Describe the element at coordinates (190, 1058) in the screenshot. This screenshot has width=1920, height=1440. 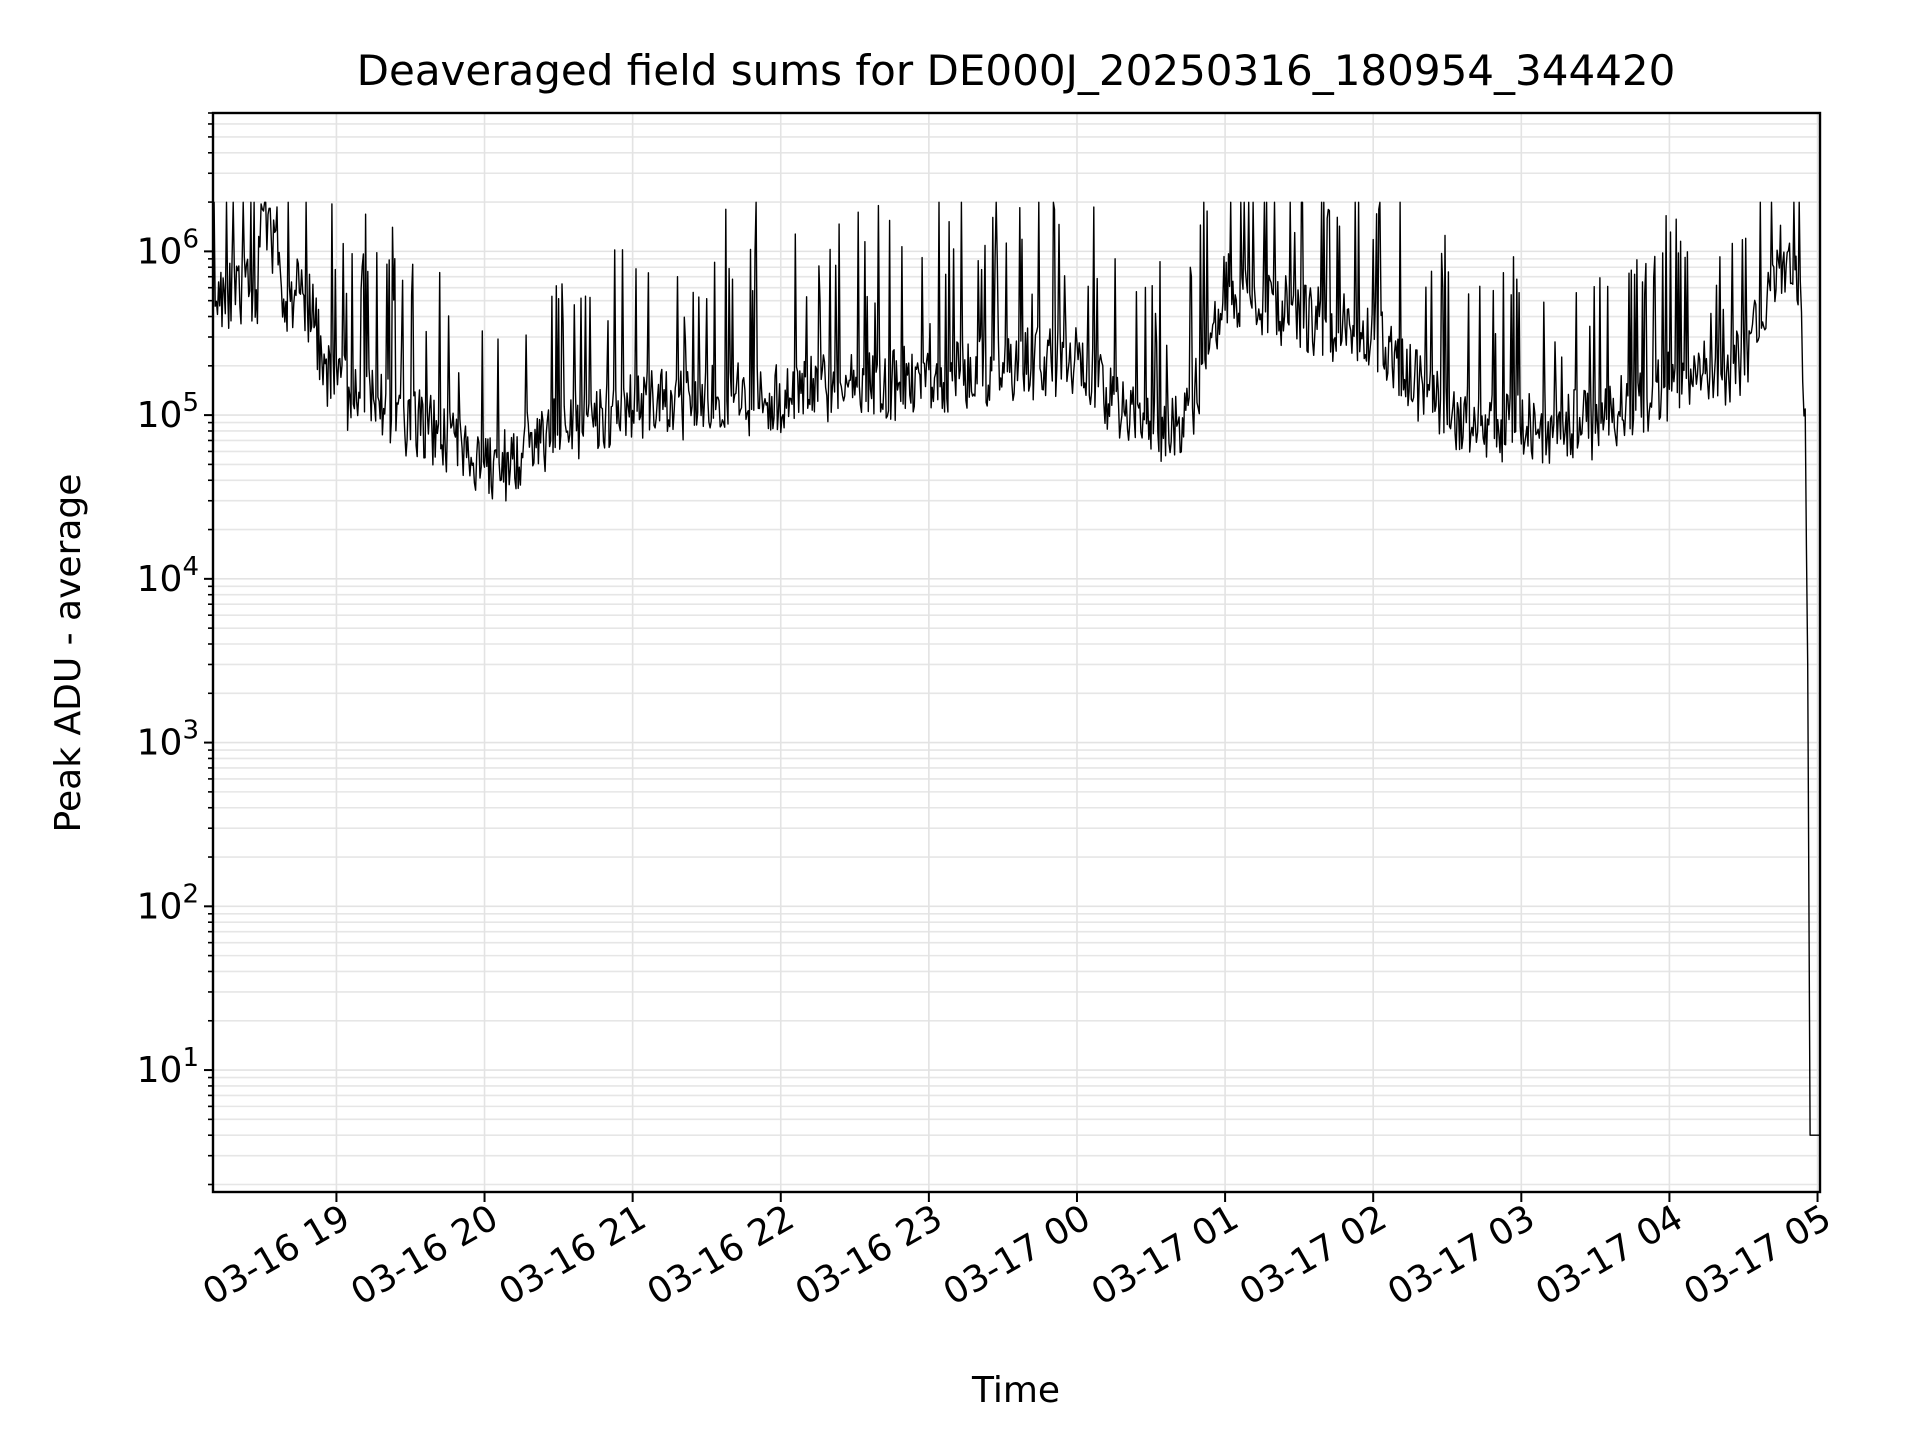
I see `y-tick-label-exponent: 1` at that location.